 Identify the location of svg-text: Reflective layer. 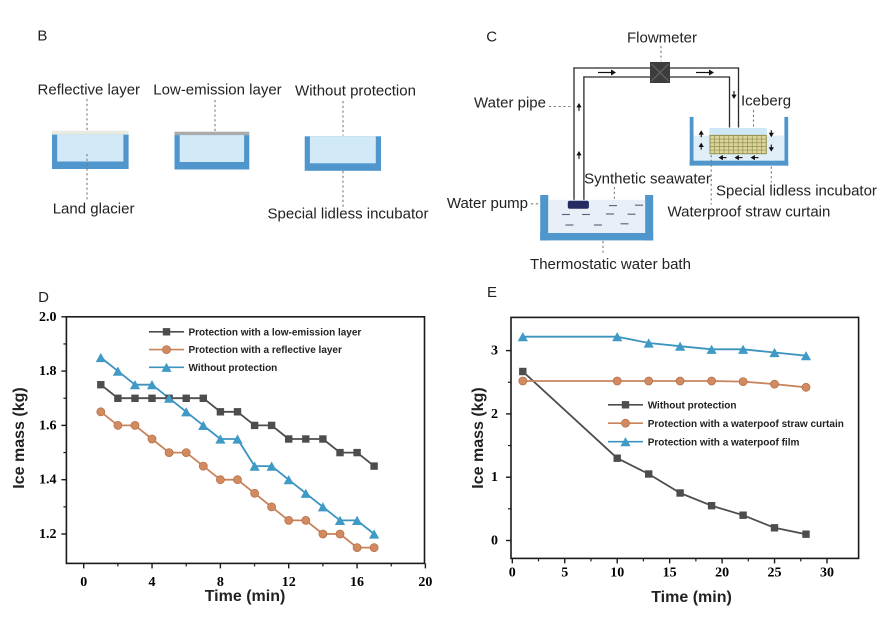
(89, 90).